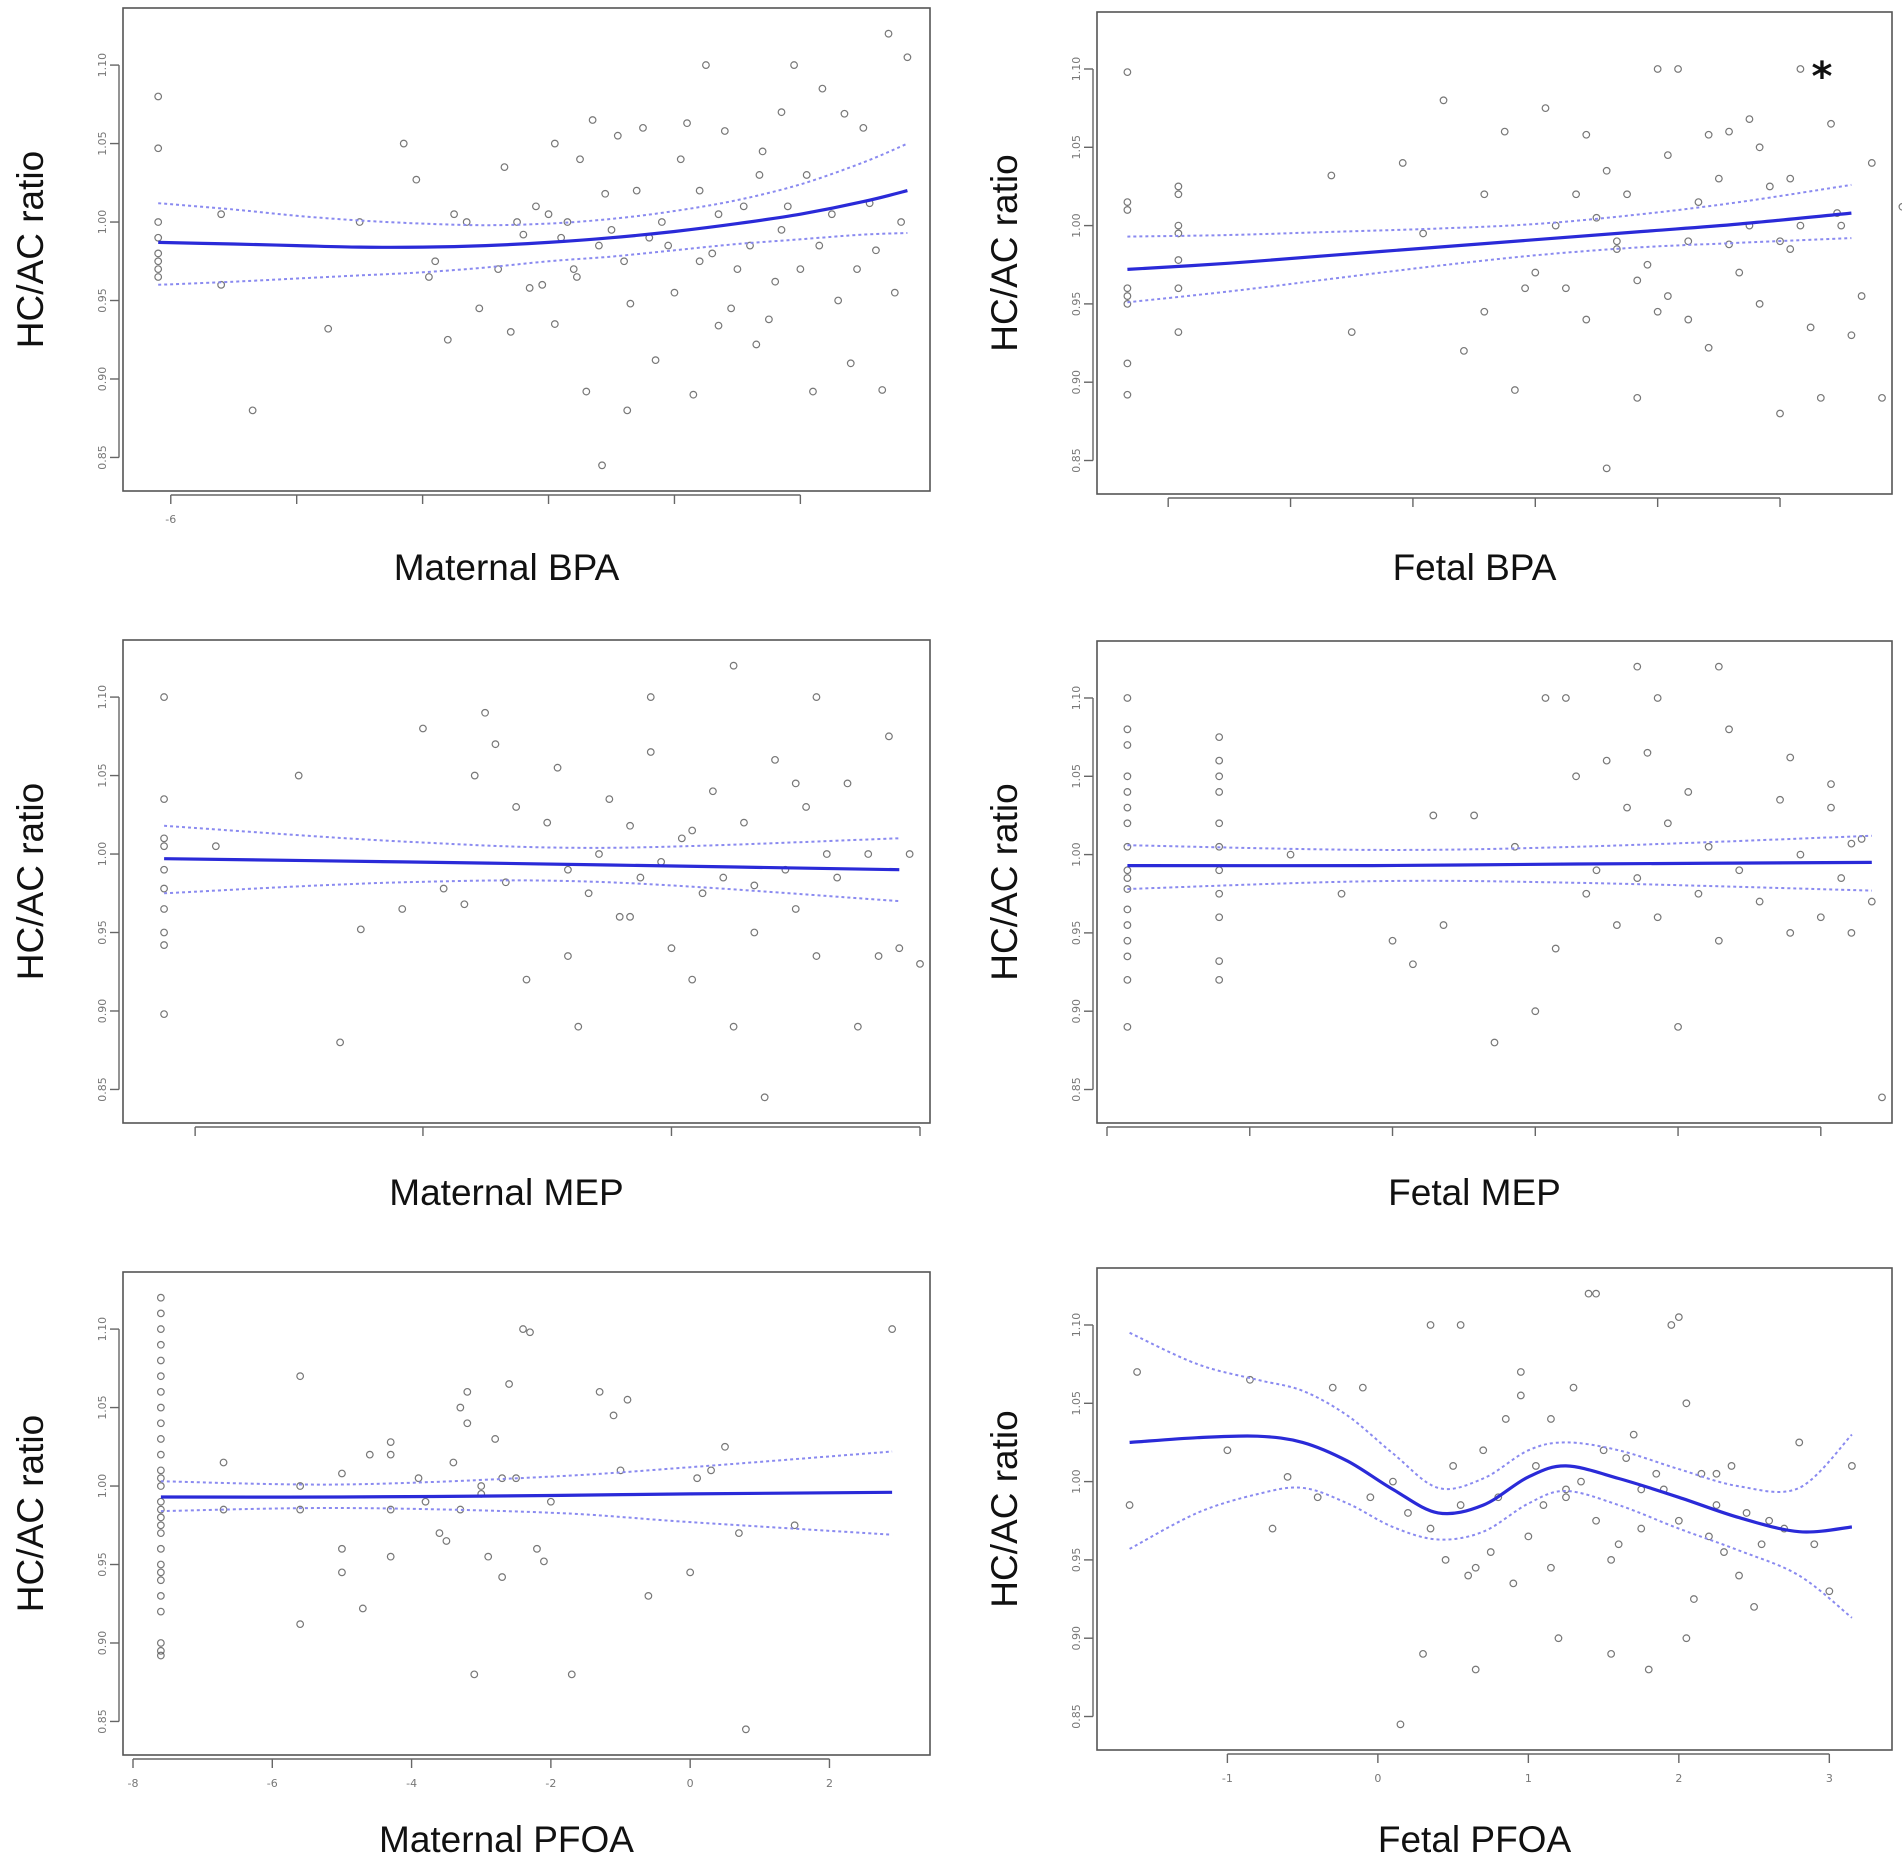  Describe the element at coordinates (1528, 1778) in the screenshot. I see `x-tick-label: 1` at that location.